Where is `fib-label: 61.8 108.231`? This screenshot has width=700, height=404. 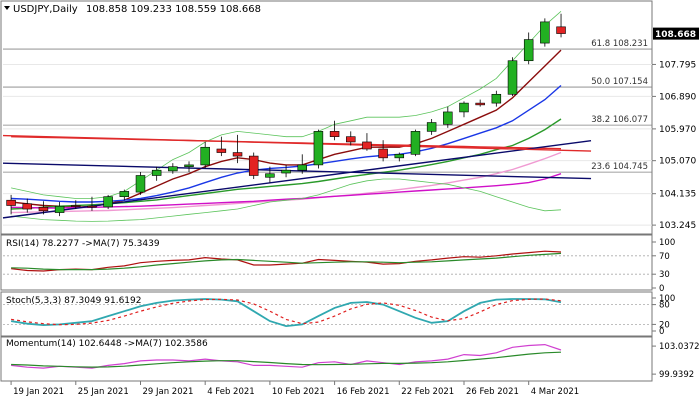 fib-label: 61.8 108.231 is located at coordinates (619, 44).